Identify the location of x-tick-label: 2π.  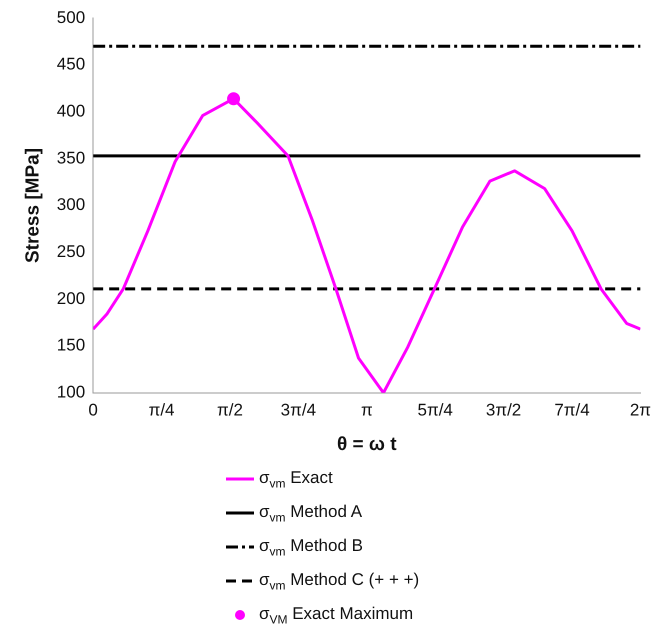
(640, 410).